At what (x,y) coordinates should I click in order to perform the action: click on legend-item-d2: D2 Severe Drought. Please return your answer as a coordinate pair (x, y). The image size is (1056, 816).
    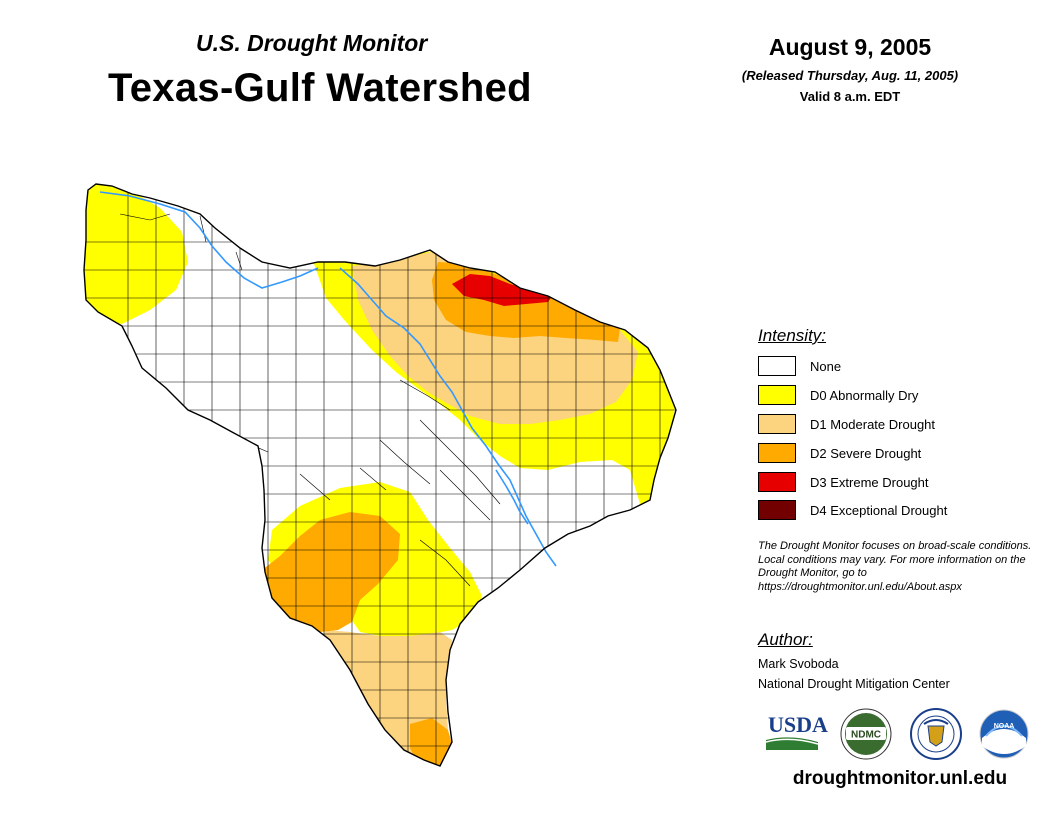
    Looking at the image, I should click on (839, 453).